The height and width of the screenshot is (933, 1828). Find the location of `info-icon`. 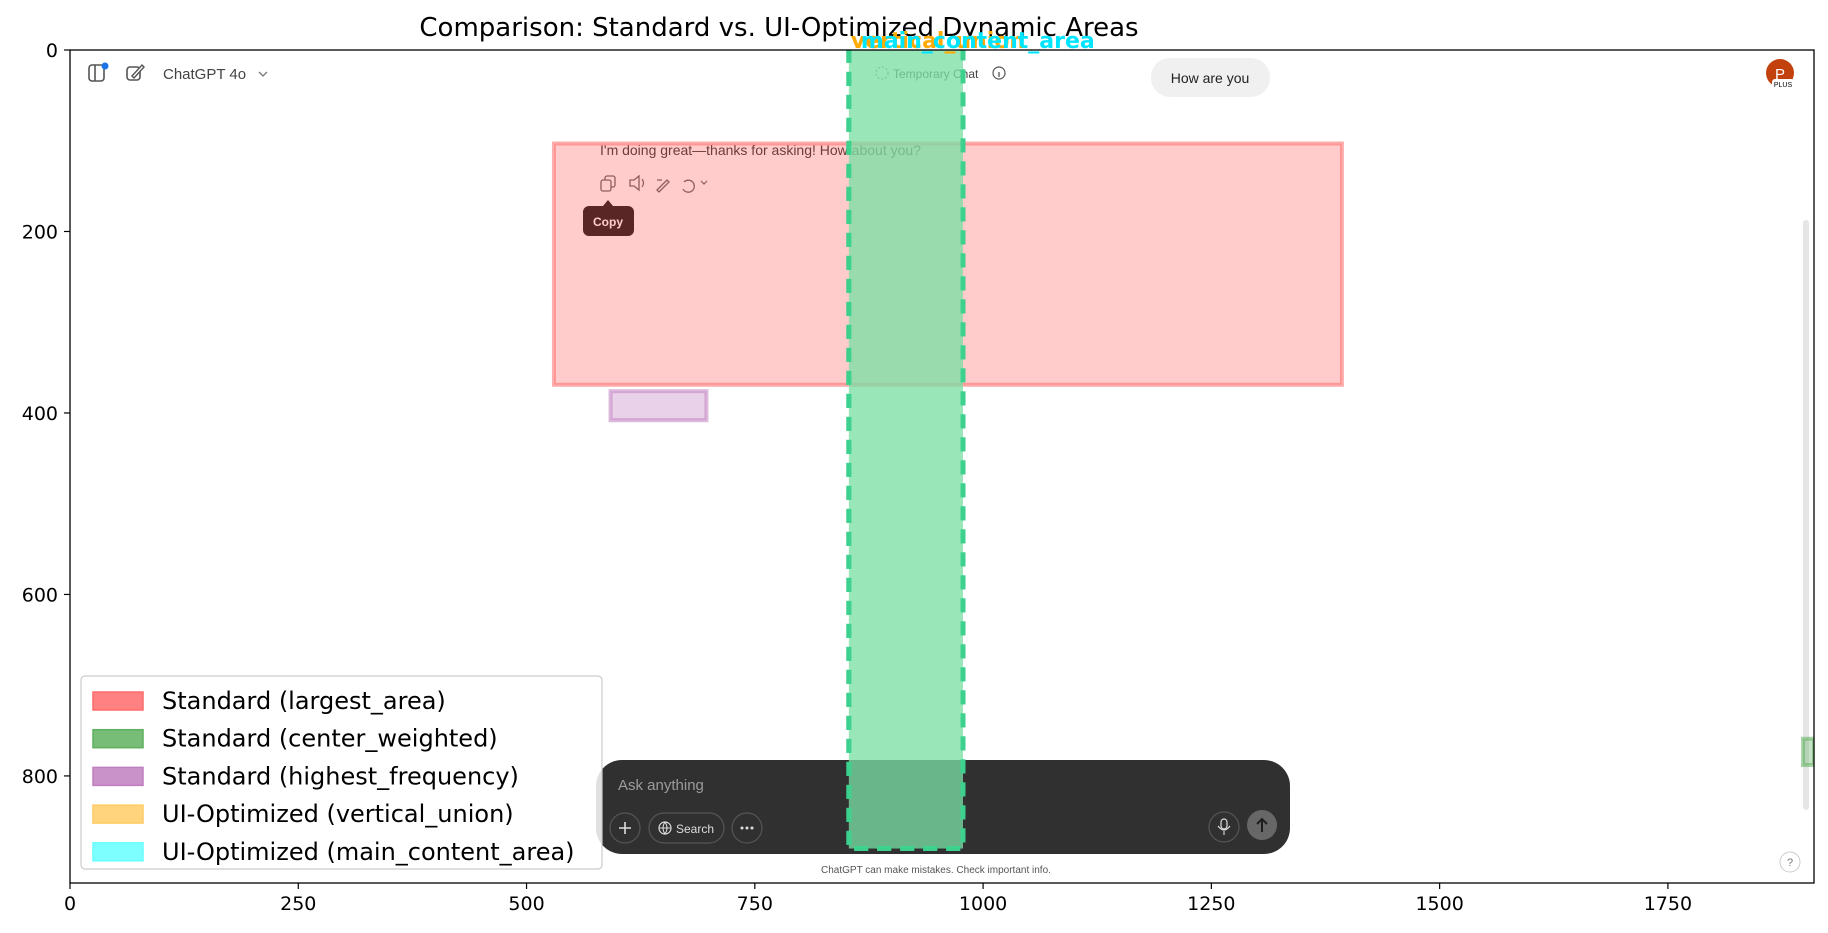

info-icon is located at coordinates (999, 73).